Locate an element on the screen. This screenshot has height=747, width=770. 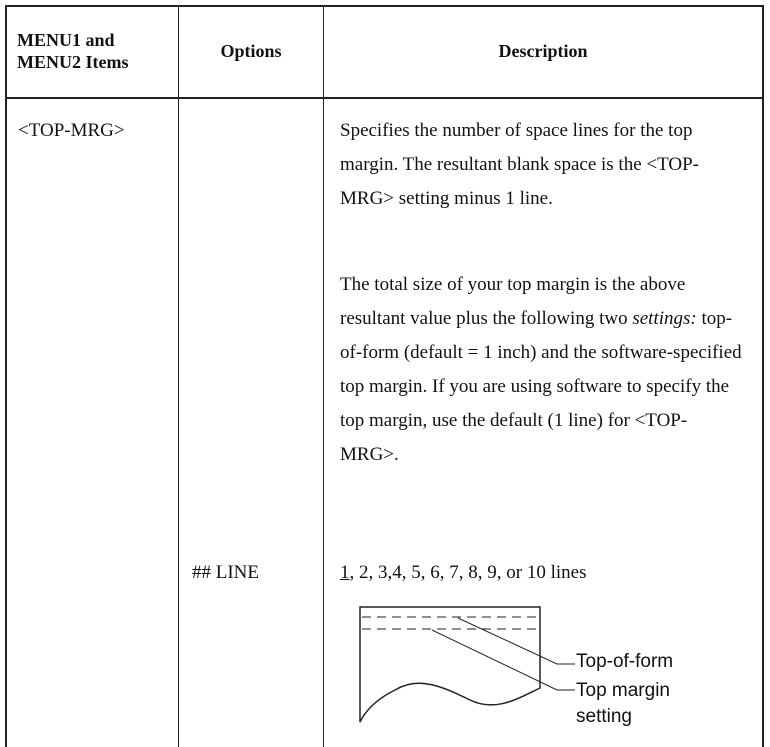
paper is located at coordinates (450, 664).